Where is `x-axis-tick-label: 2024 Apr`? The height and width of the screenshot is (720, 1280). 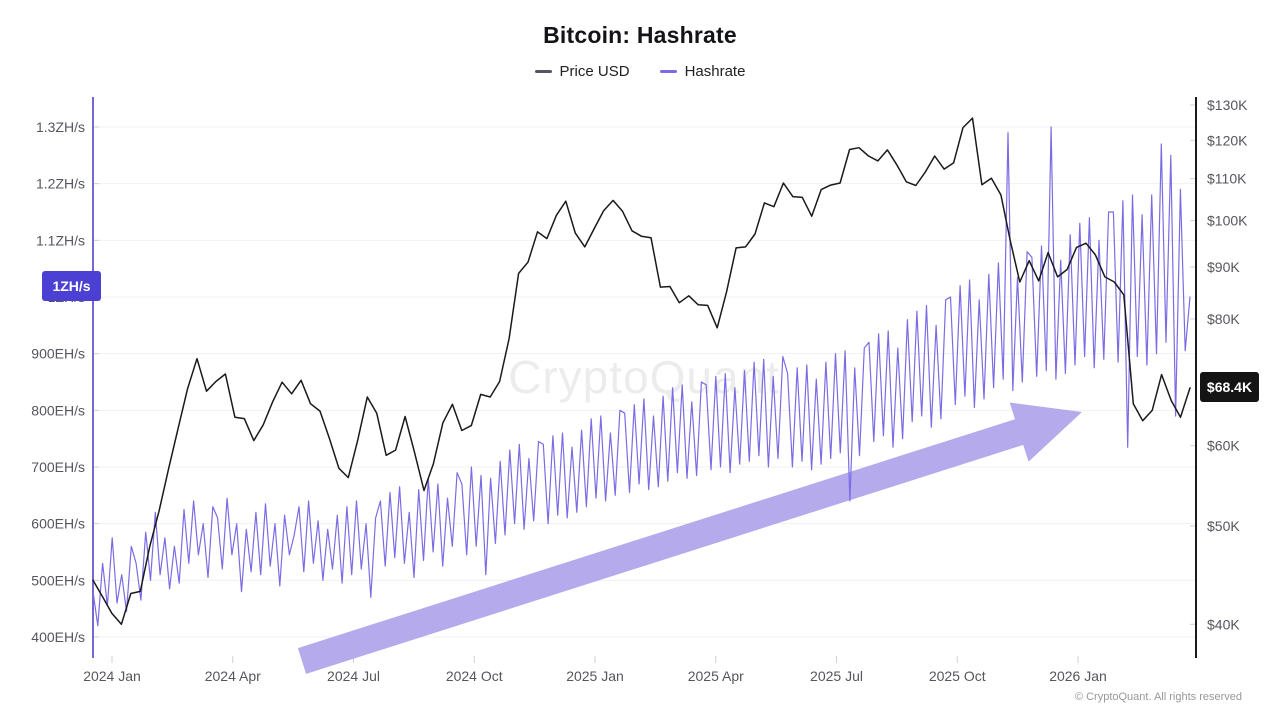
x-axis-tick-label: 2024 Apr is located at coordinates (233, 676).